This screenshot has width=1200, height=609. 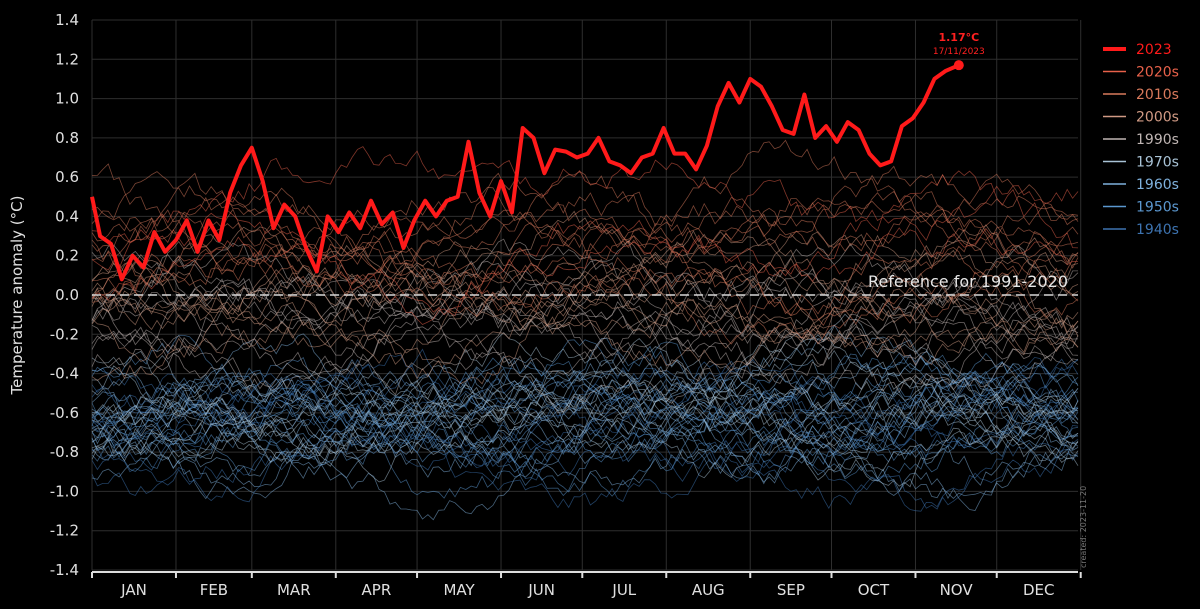 I want to click on legend-label-1970s: 1970s, so click(x=1157, y=163).